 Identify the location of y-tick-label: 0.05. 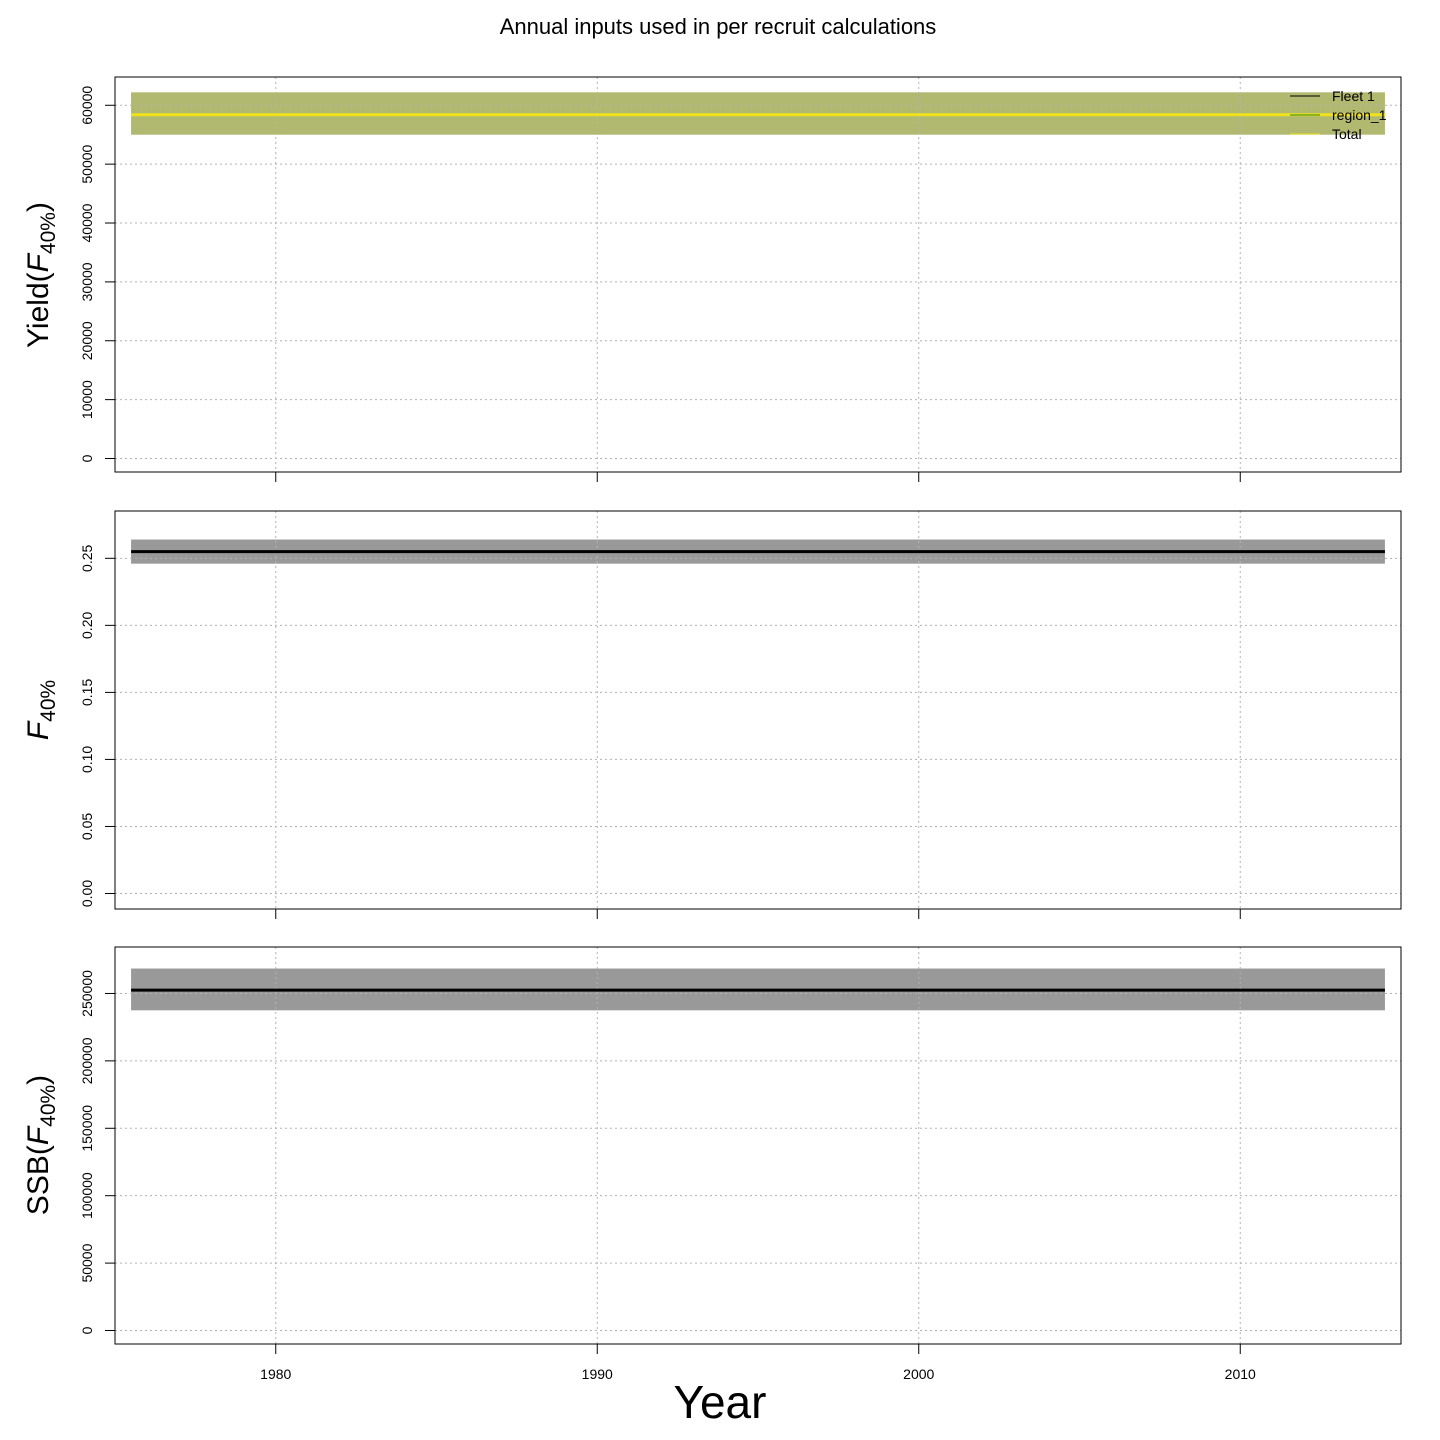
(87, 826).